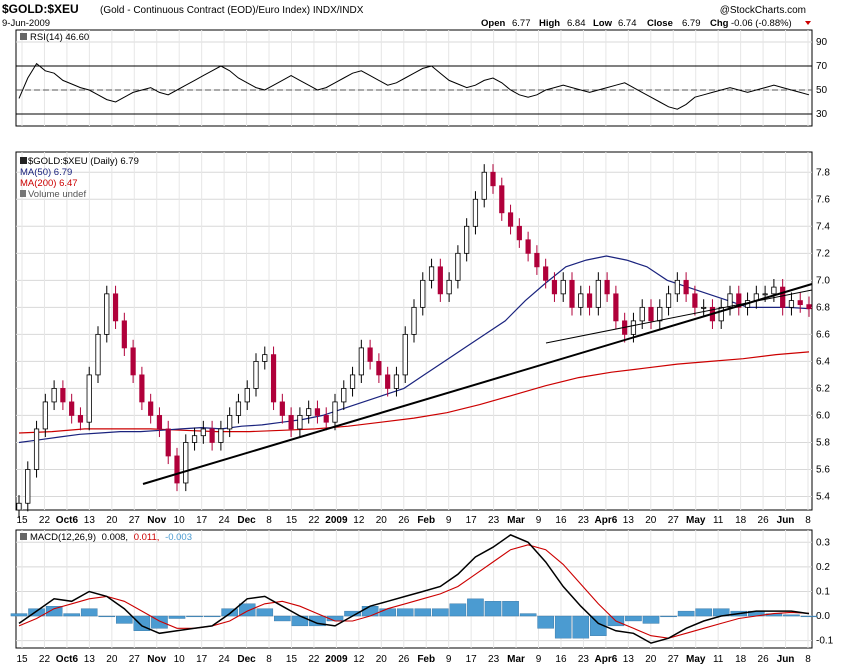  Describe the element at coordinates (823, 542) in the screenshot. I see `y-tick-label: 0.3` at that location.